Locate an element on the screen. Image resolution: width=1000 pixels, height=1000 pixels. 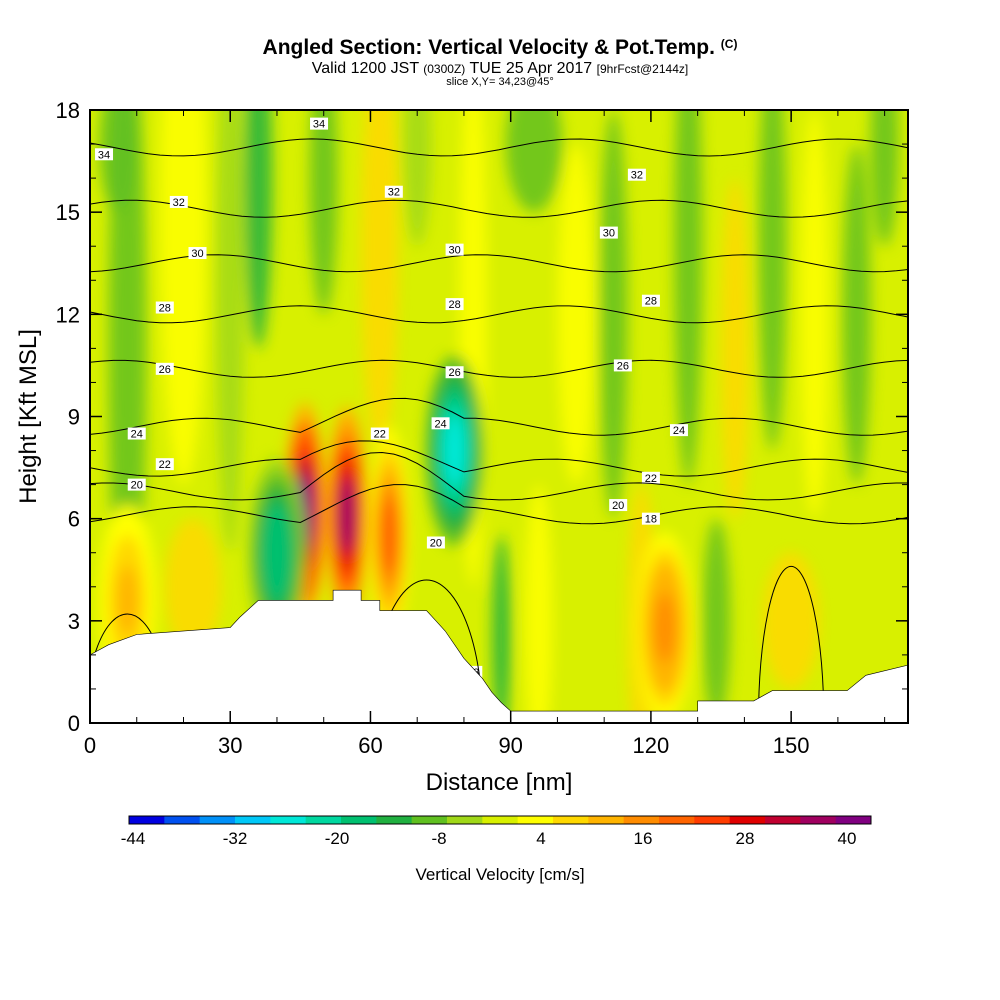
y-tick-label: 12 is located at coordinates (68, 314).